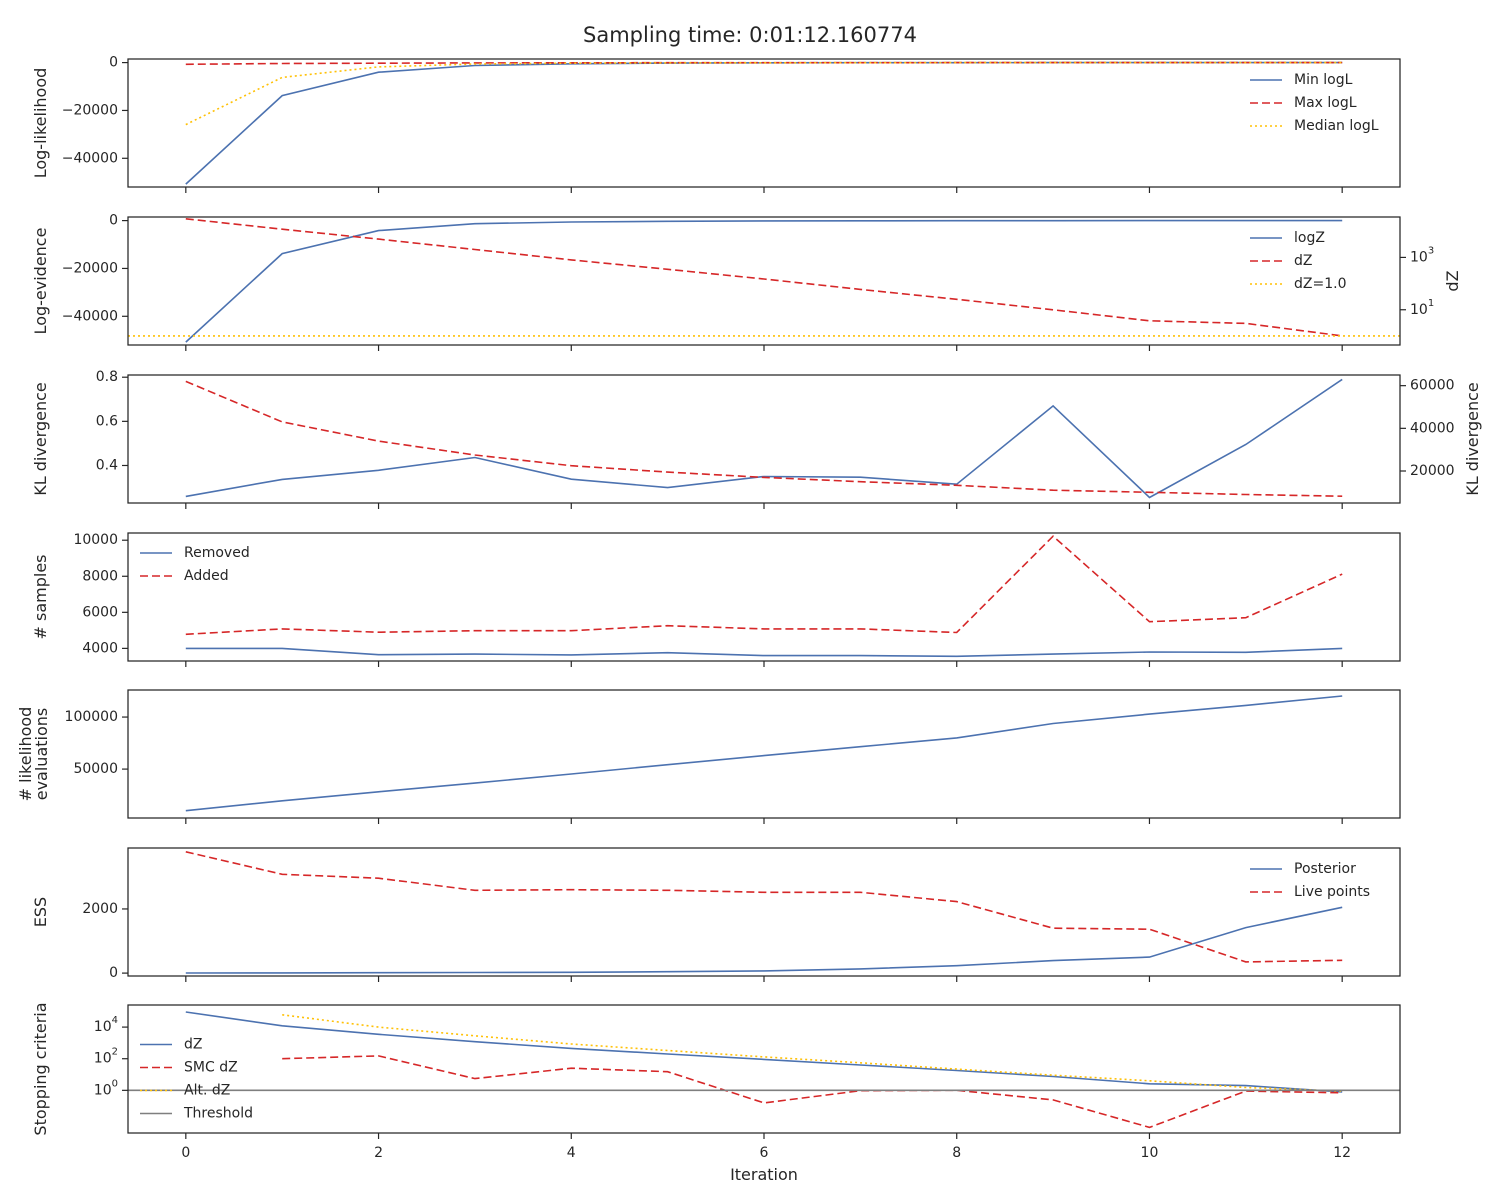 This screenshot has height=1200, width=1500. I want to click on series-Min logL-line, so click(764, 123).